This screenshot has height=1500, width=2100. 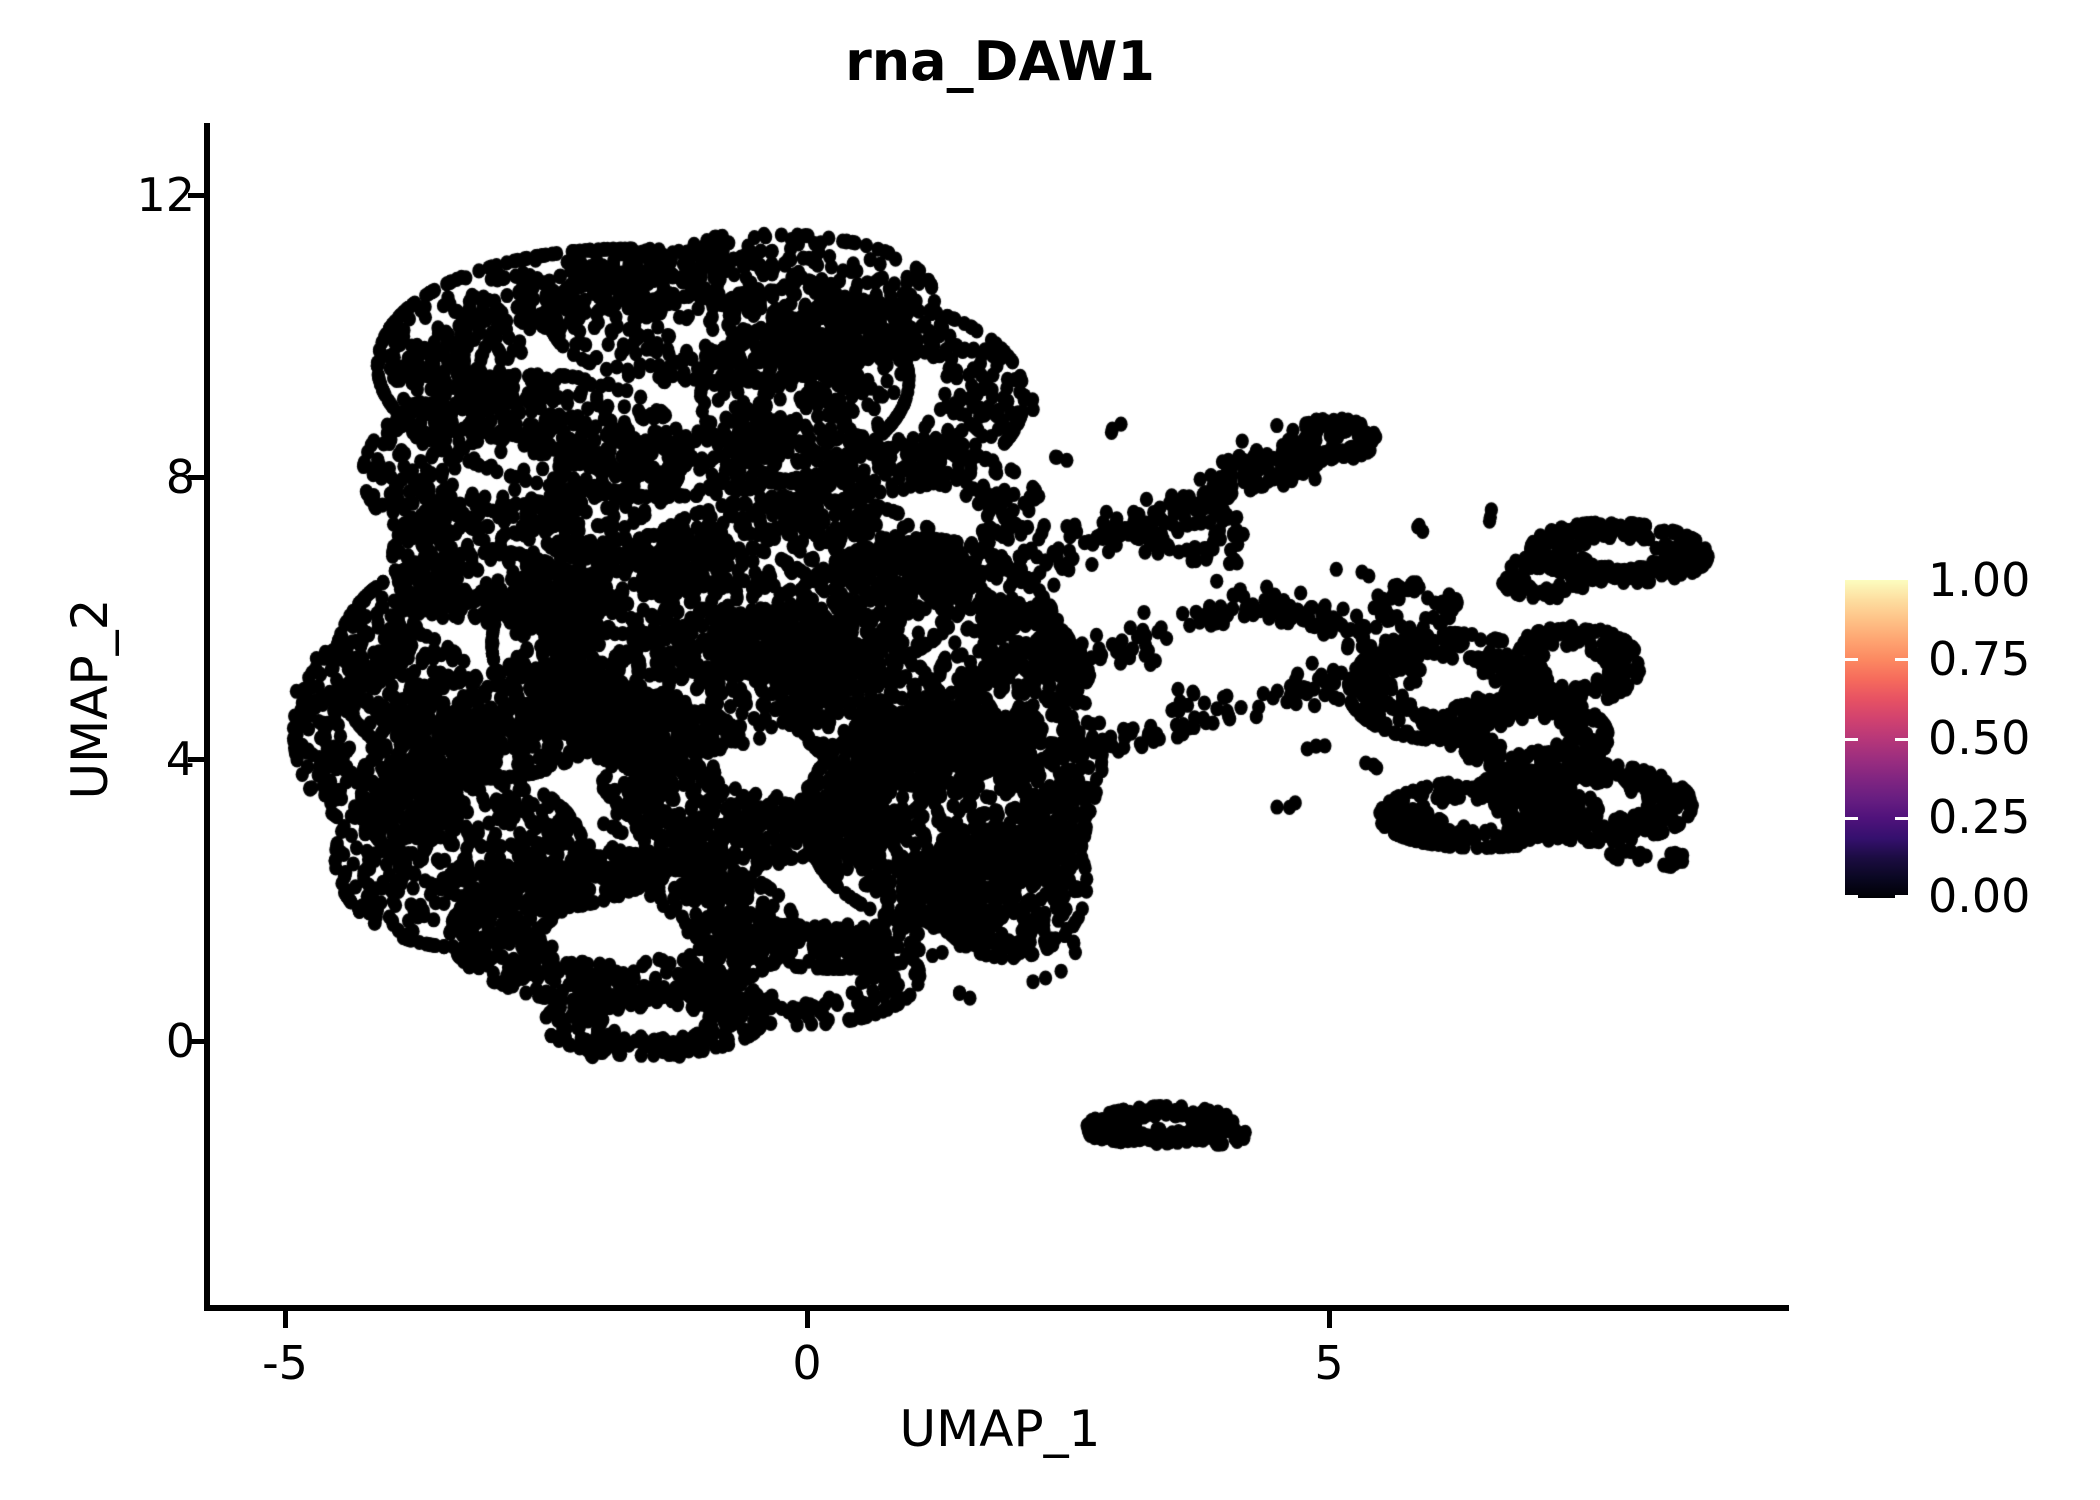 What do you see at coordinates (165, 195) in the screenshot?
I see `y-tick-label-12: 12` at bounding box center [165, 195].